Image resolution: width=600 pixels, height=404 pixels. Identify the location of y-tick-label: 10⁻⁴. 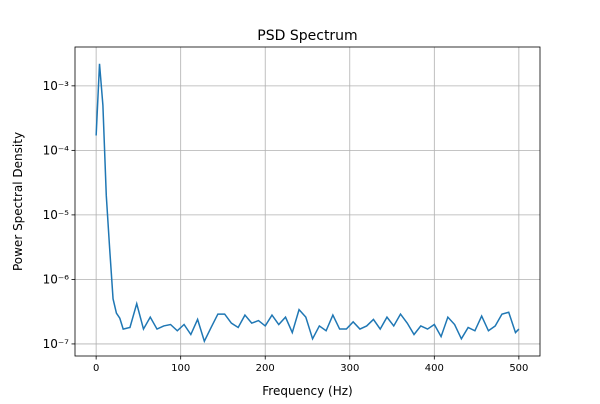
(56, 150).